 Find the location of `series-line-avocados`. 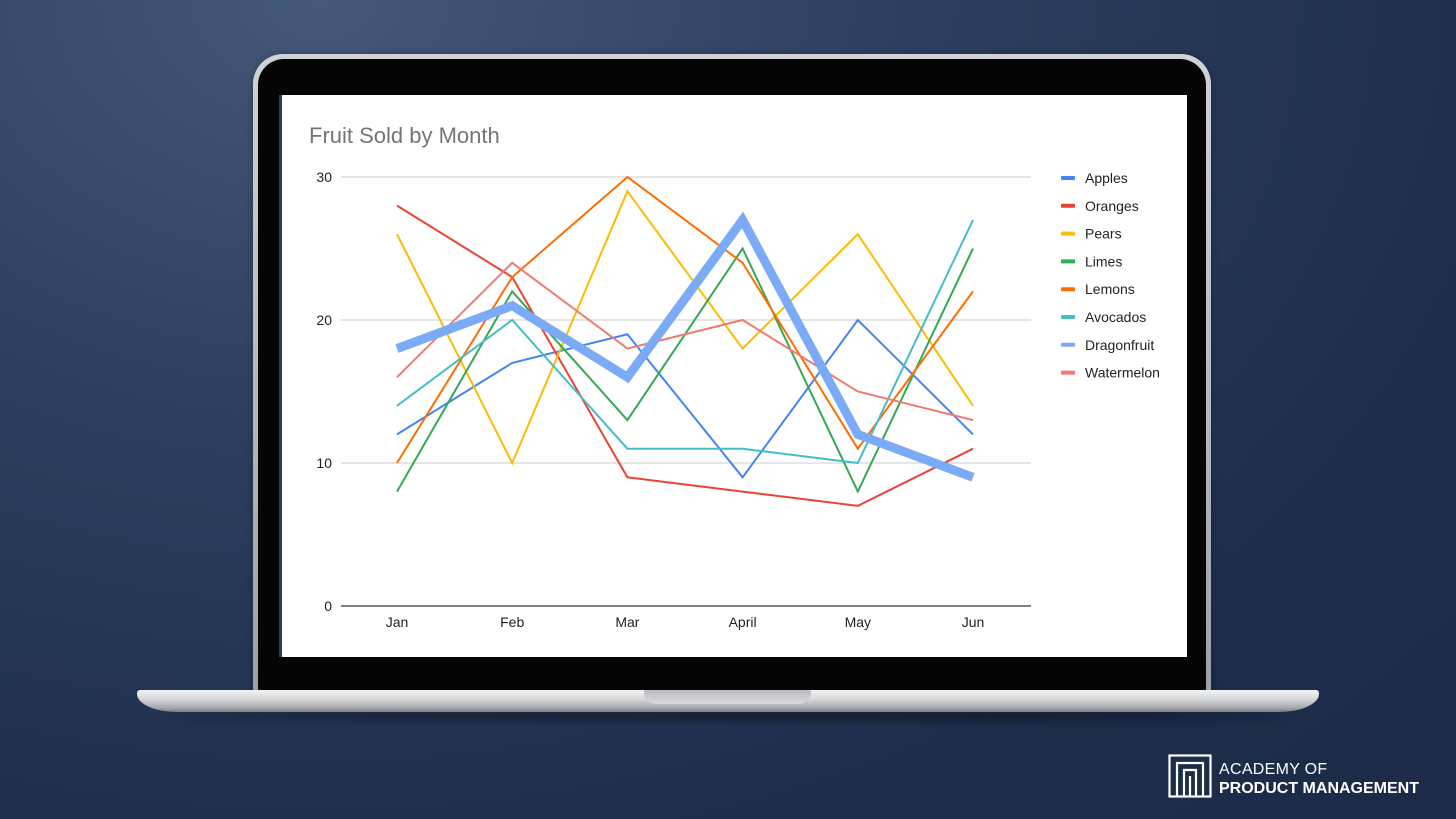

series-line-avocados is located at coordinates (685, 342).